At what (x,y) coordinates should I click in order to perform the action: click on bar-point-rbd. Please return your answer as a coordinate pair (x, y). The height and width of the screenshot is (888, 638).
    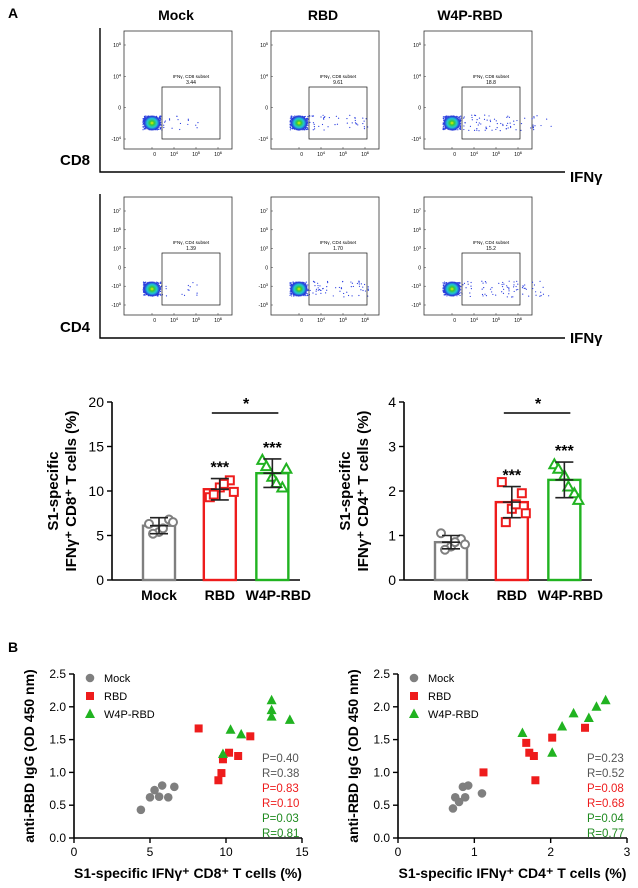
    Looking at the image, I should click on (505, 522).